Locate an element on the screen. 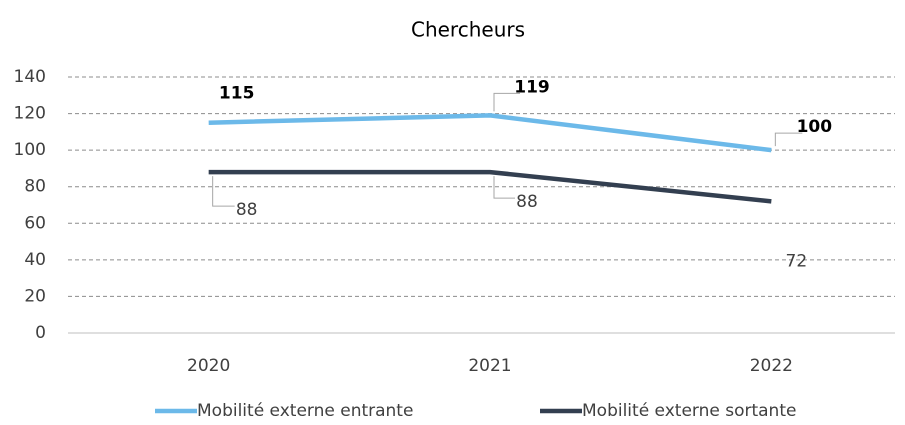 This screenshot has width=905, height=425. y-tick-label: 60 is located at coordinates (35, 223).